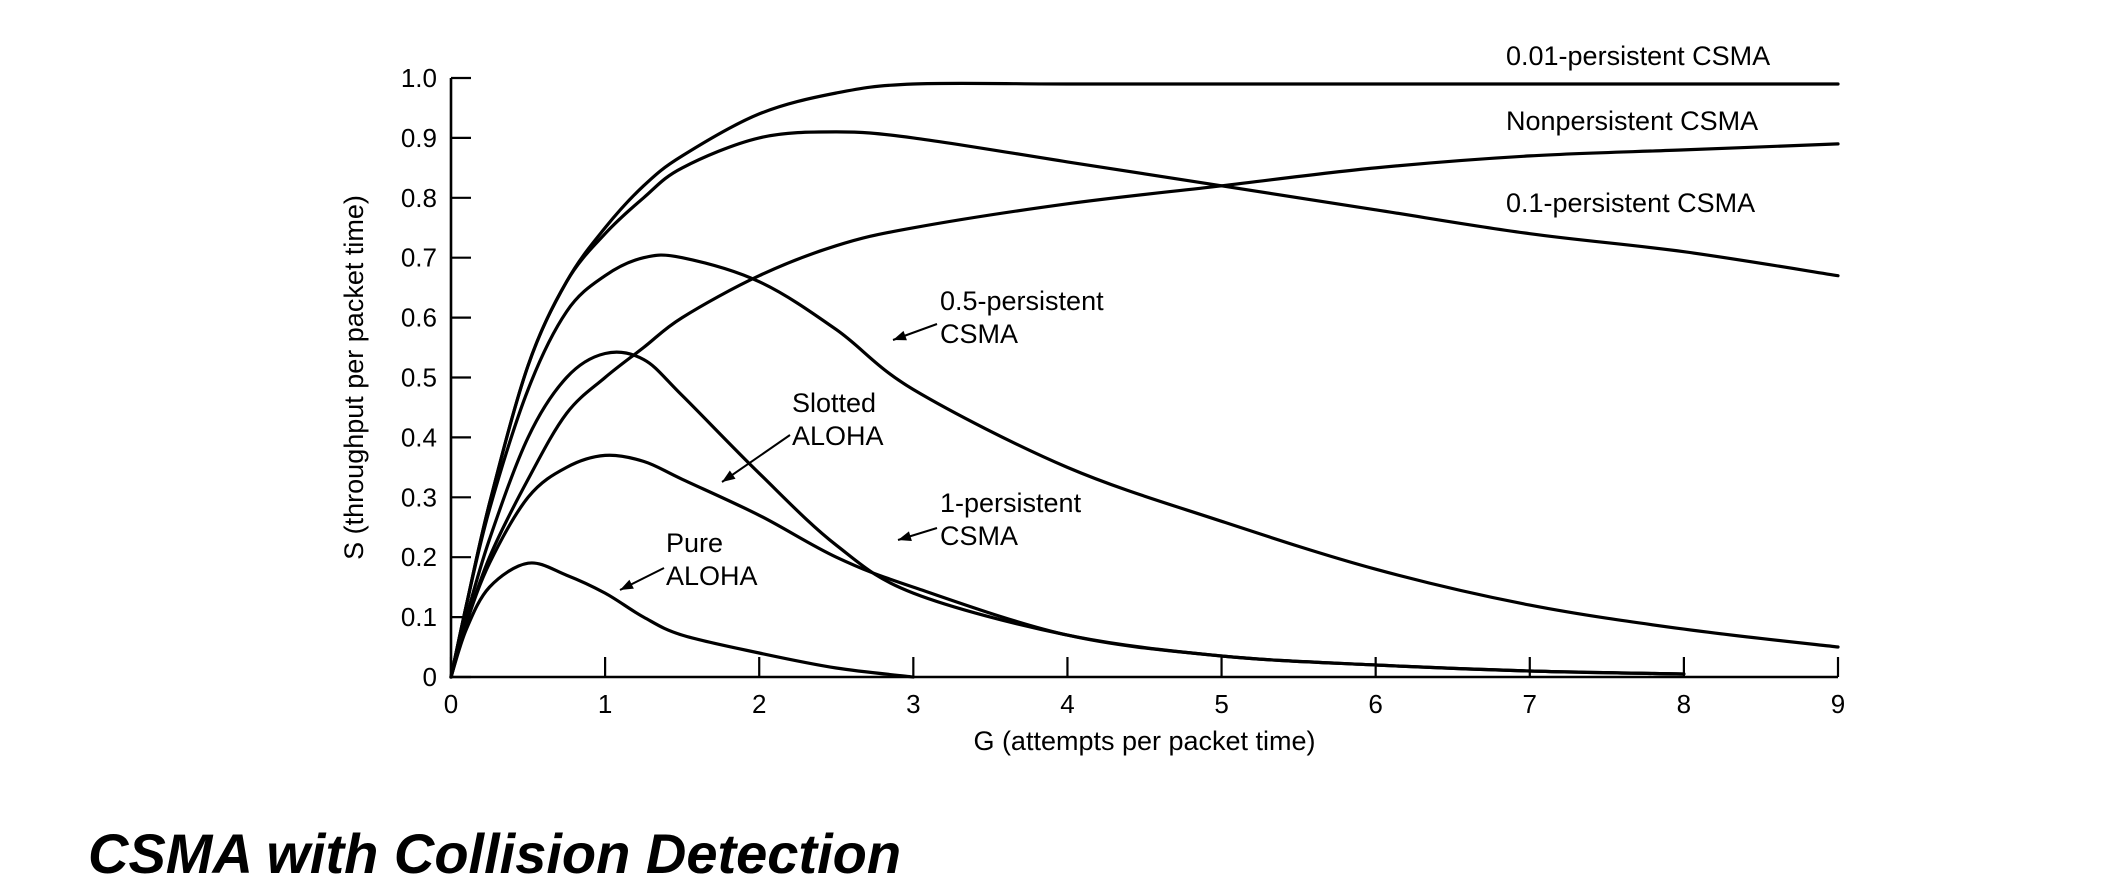  Describe the element at coordinates (1375, 704) in the screenshot. I see `x-tick-label: 6` at that location.